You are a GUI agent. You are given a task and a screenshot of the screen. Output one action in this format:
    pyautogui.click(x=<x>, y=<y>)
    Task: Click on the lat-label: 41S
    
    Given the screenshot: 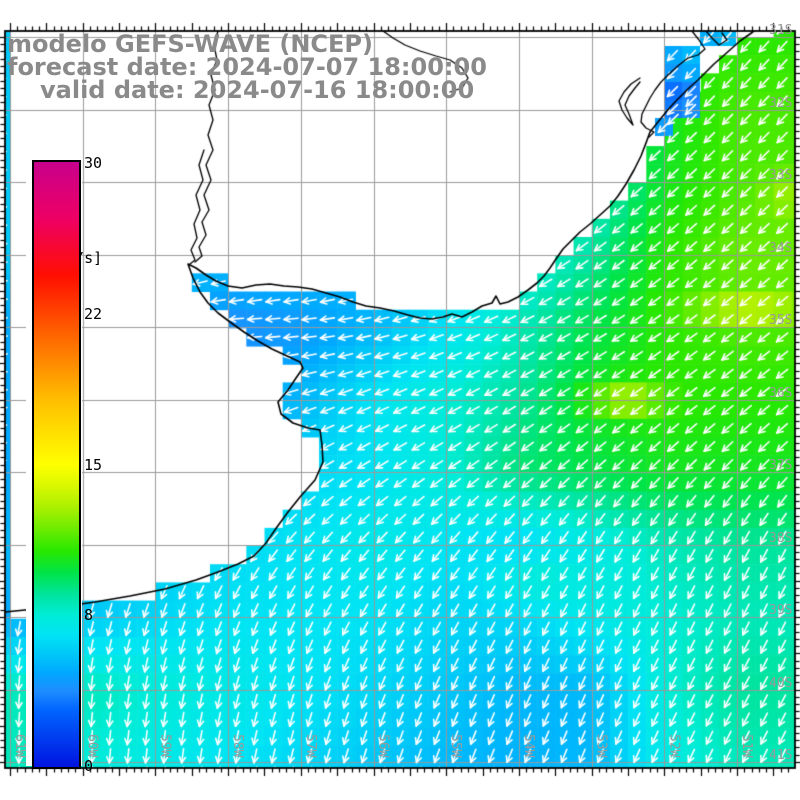 What is the action you would take?
    pyautogui.click(x=781, y=755)
    